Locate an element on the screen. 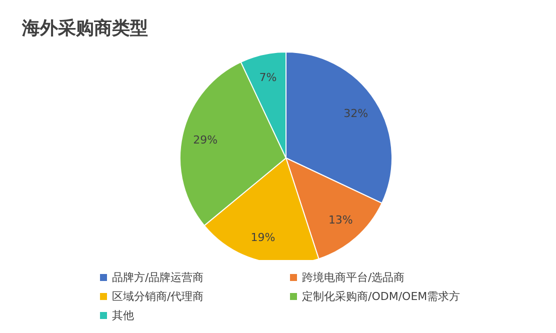  data-label: 19% is located at coordinates (263, 237).